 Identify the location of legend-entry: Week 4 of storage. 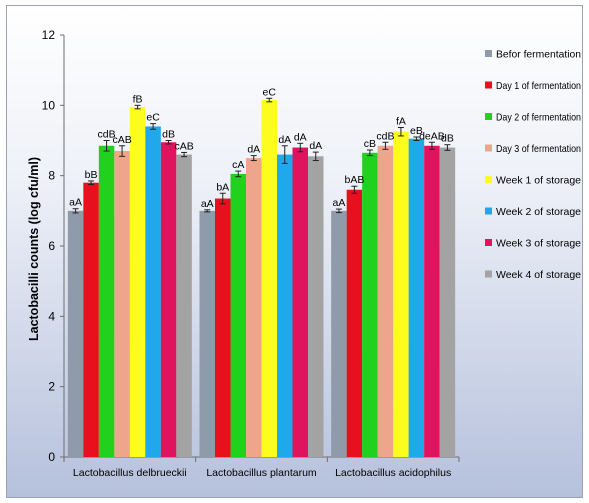
(538, 275).